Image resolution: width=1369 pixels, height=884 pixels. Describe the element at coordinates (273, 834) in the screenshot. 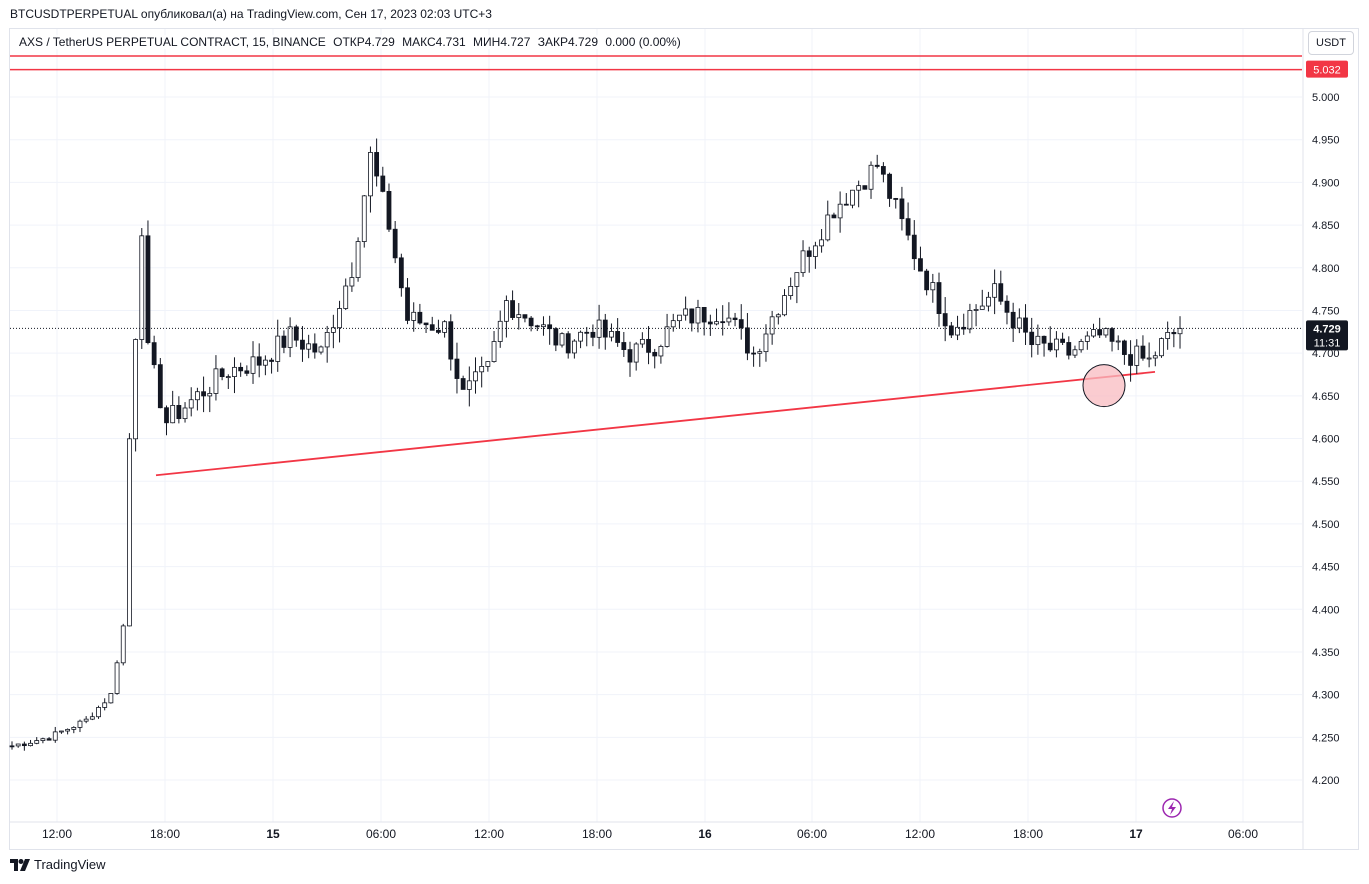

I see `time-tick-label: 15` at that location.